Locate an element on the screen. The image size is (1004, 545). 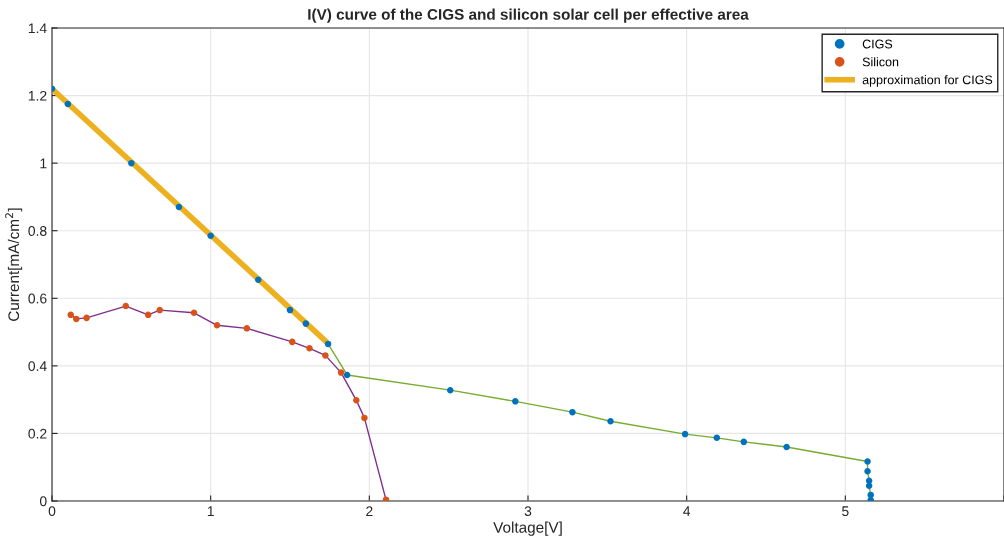
y-axis-title: Current[mA/cm$^{2}$] is located at coordinates (14, 264).